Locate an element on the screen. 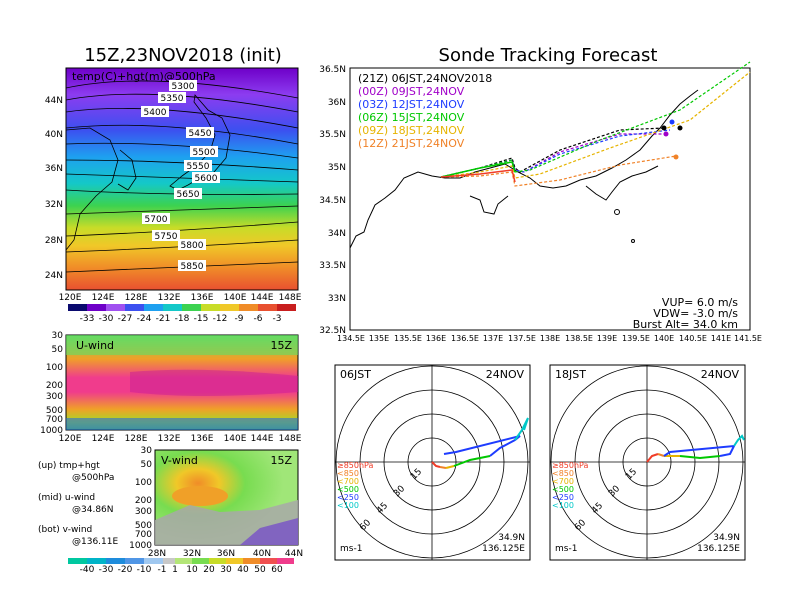 This screenshot has width=792, height=612. lon-tick: 128E is located at coordinates (136, 298).